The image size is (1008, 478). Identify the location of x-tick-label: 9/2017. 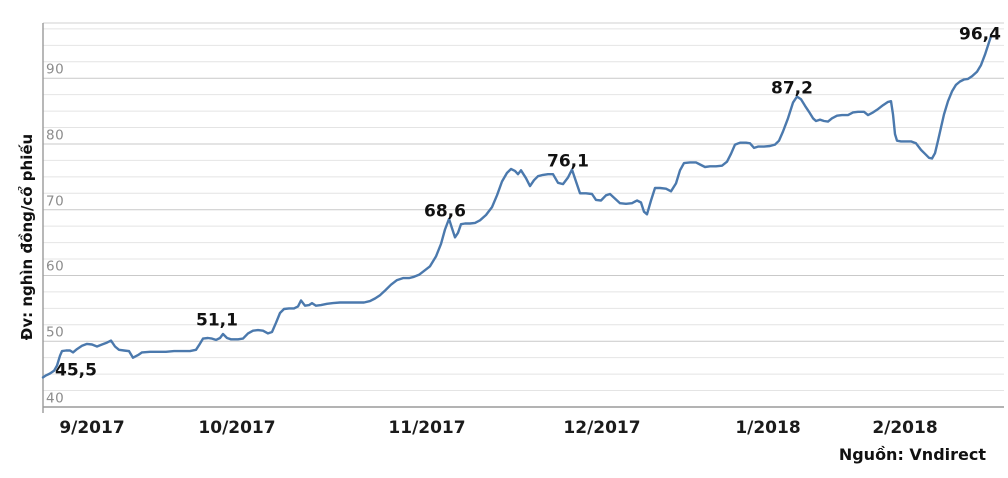
(92, 428).